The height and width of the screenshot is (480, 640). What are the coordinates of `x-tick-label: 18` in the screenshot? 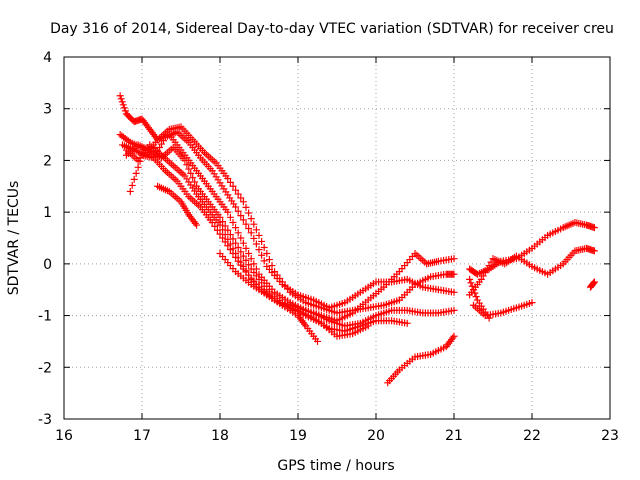 It's located at (220, 436).